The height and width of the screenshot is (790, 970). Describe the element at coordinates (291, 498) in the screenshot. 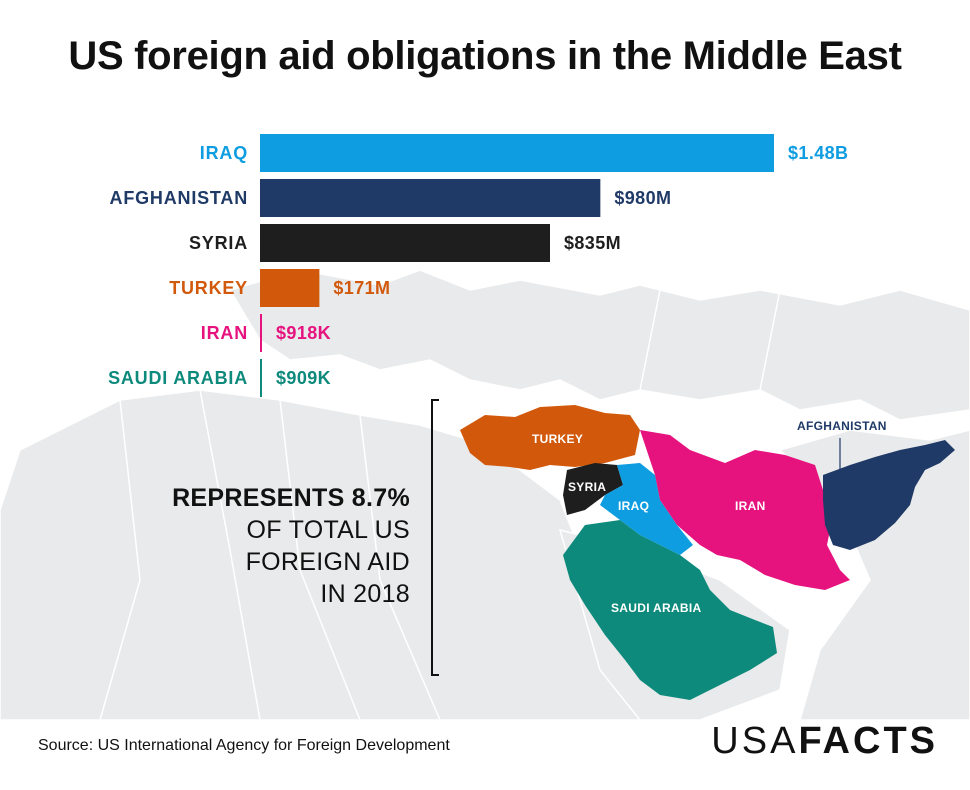

I see `callout-strong: REPRESENTS 8.7%` at that location.